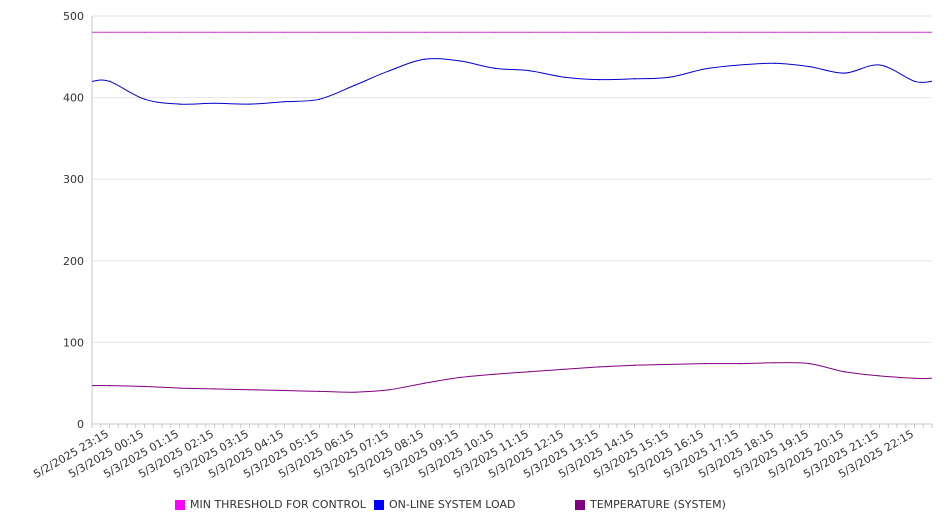 This screenshot has height=530, width=946. What do you see at coordinates (73, 16) in the screenshot?
I see `y-tick-label: 500` at bounding box center [73, 16].